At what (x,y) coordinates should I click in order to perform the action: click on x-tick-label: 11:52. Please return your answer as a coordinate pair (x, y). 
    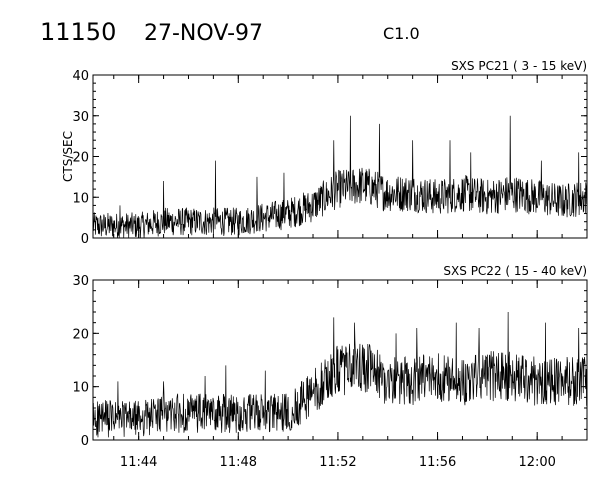
    Looking at the image, I should click on (337, 462).